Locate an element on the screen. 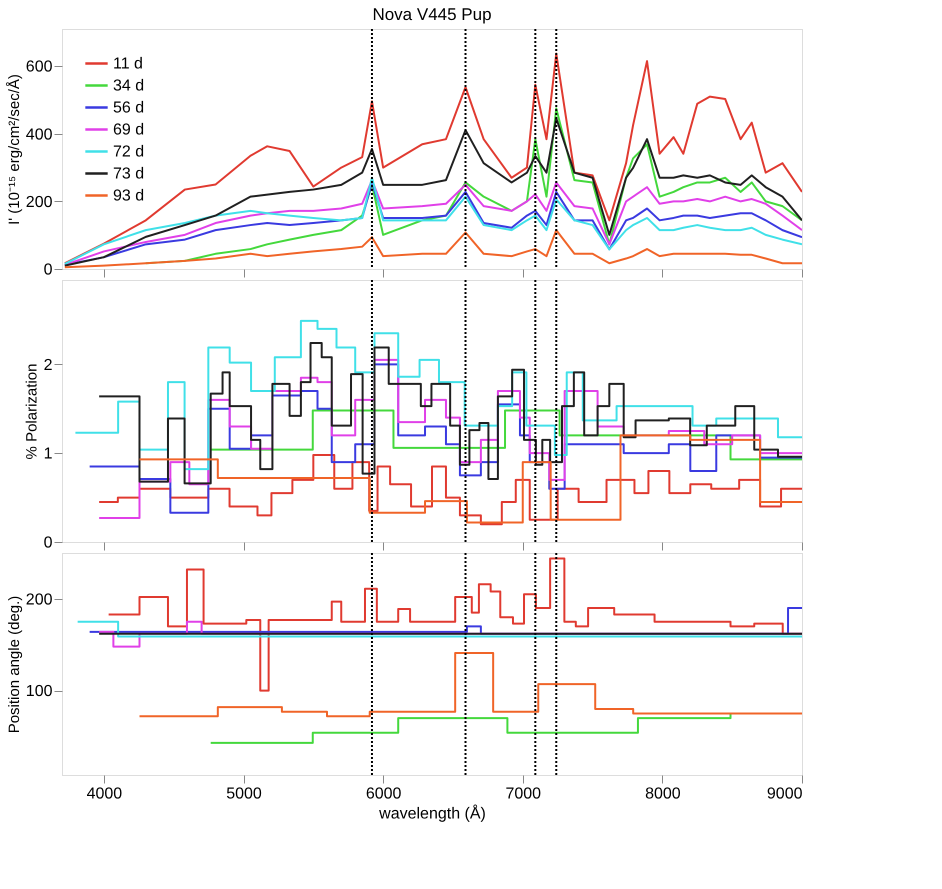 The width and height of the screenshot is (942, 889). x-tick-label: 8000 is located at coordinates (663, 794).